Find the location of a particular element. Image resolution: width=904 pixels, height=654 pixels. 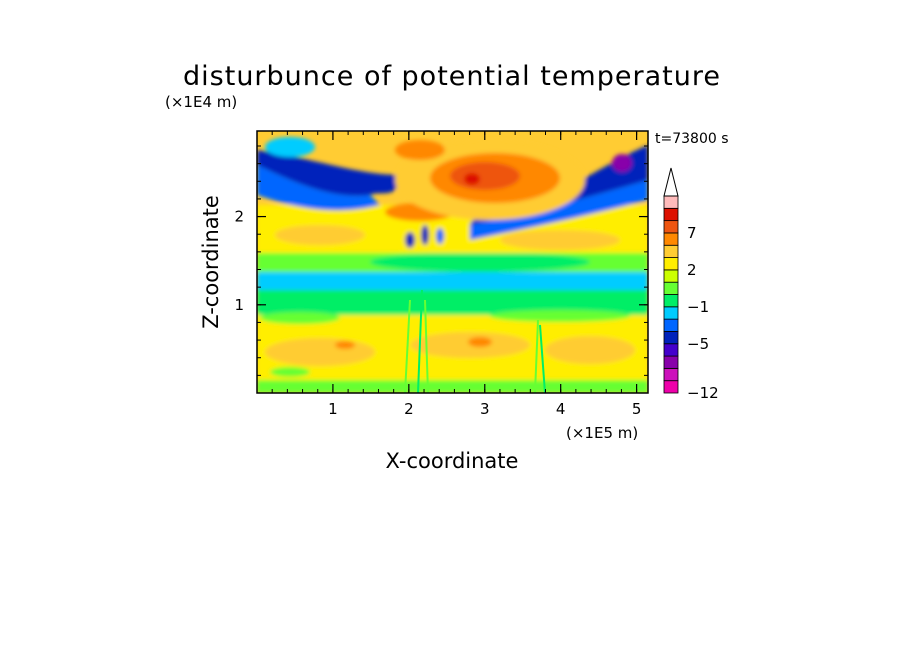

y-tick-label: 2 is located at coordinates (239, 217).